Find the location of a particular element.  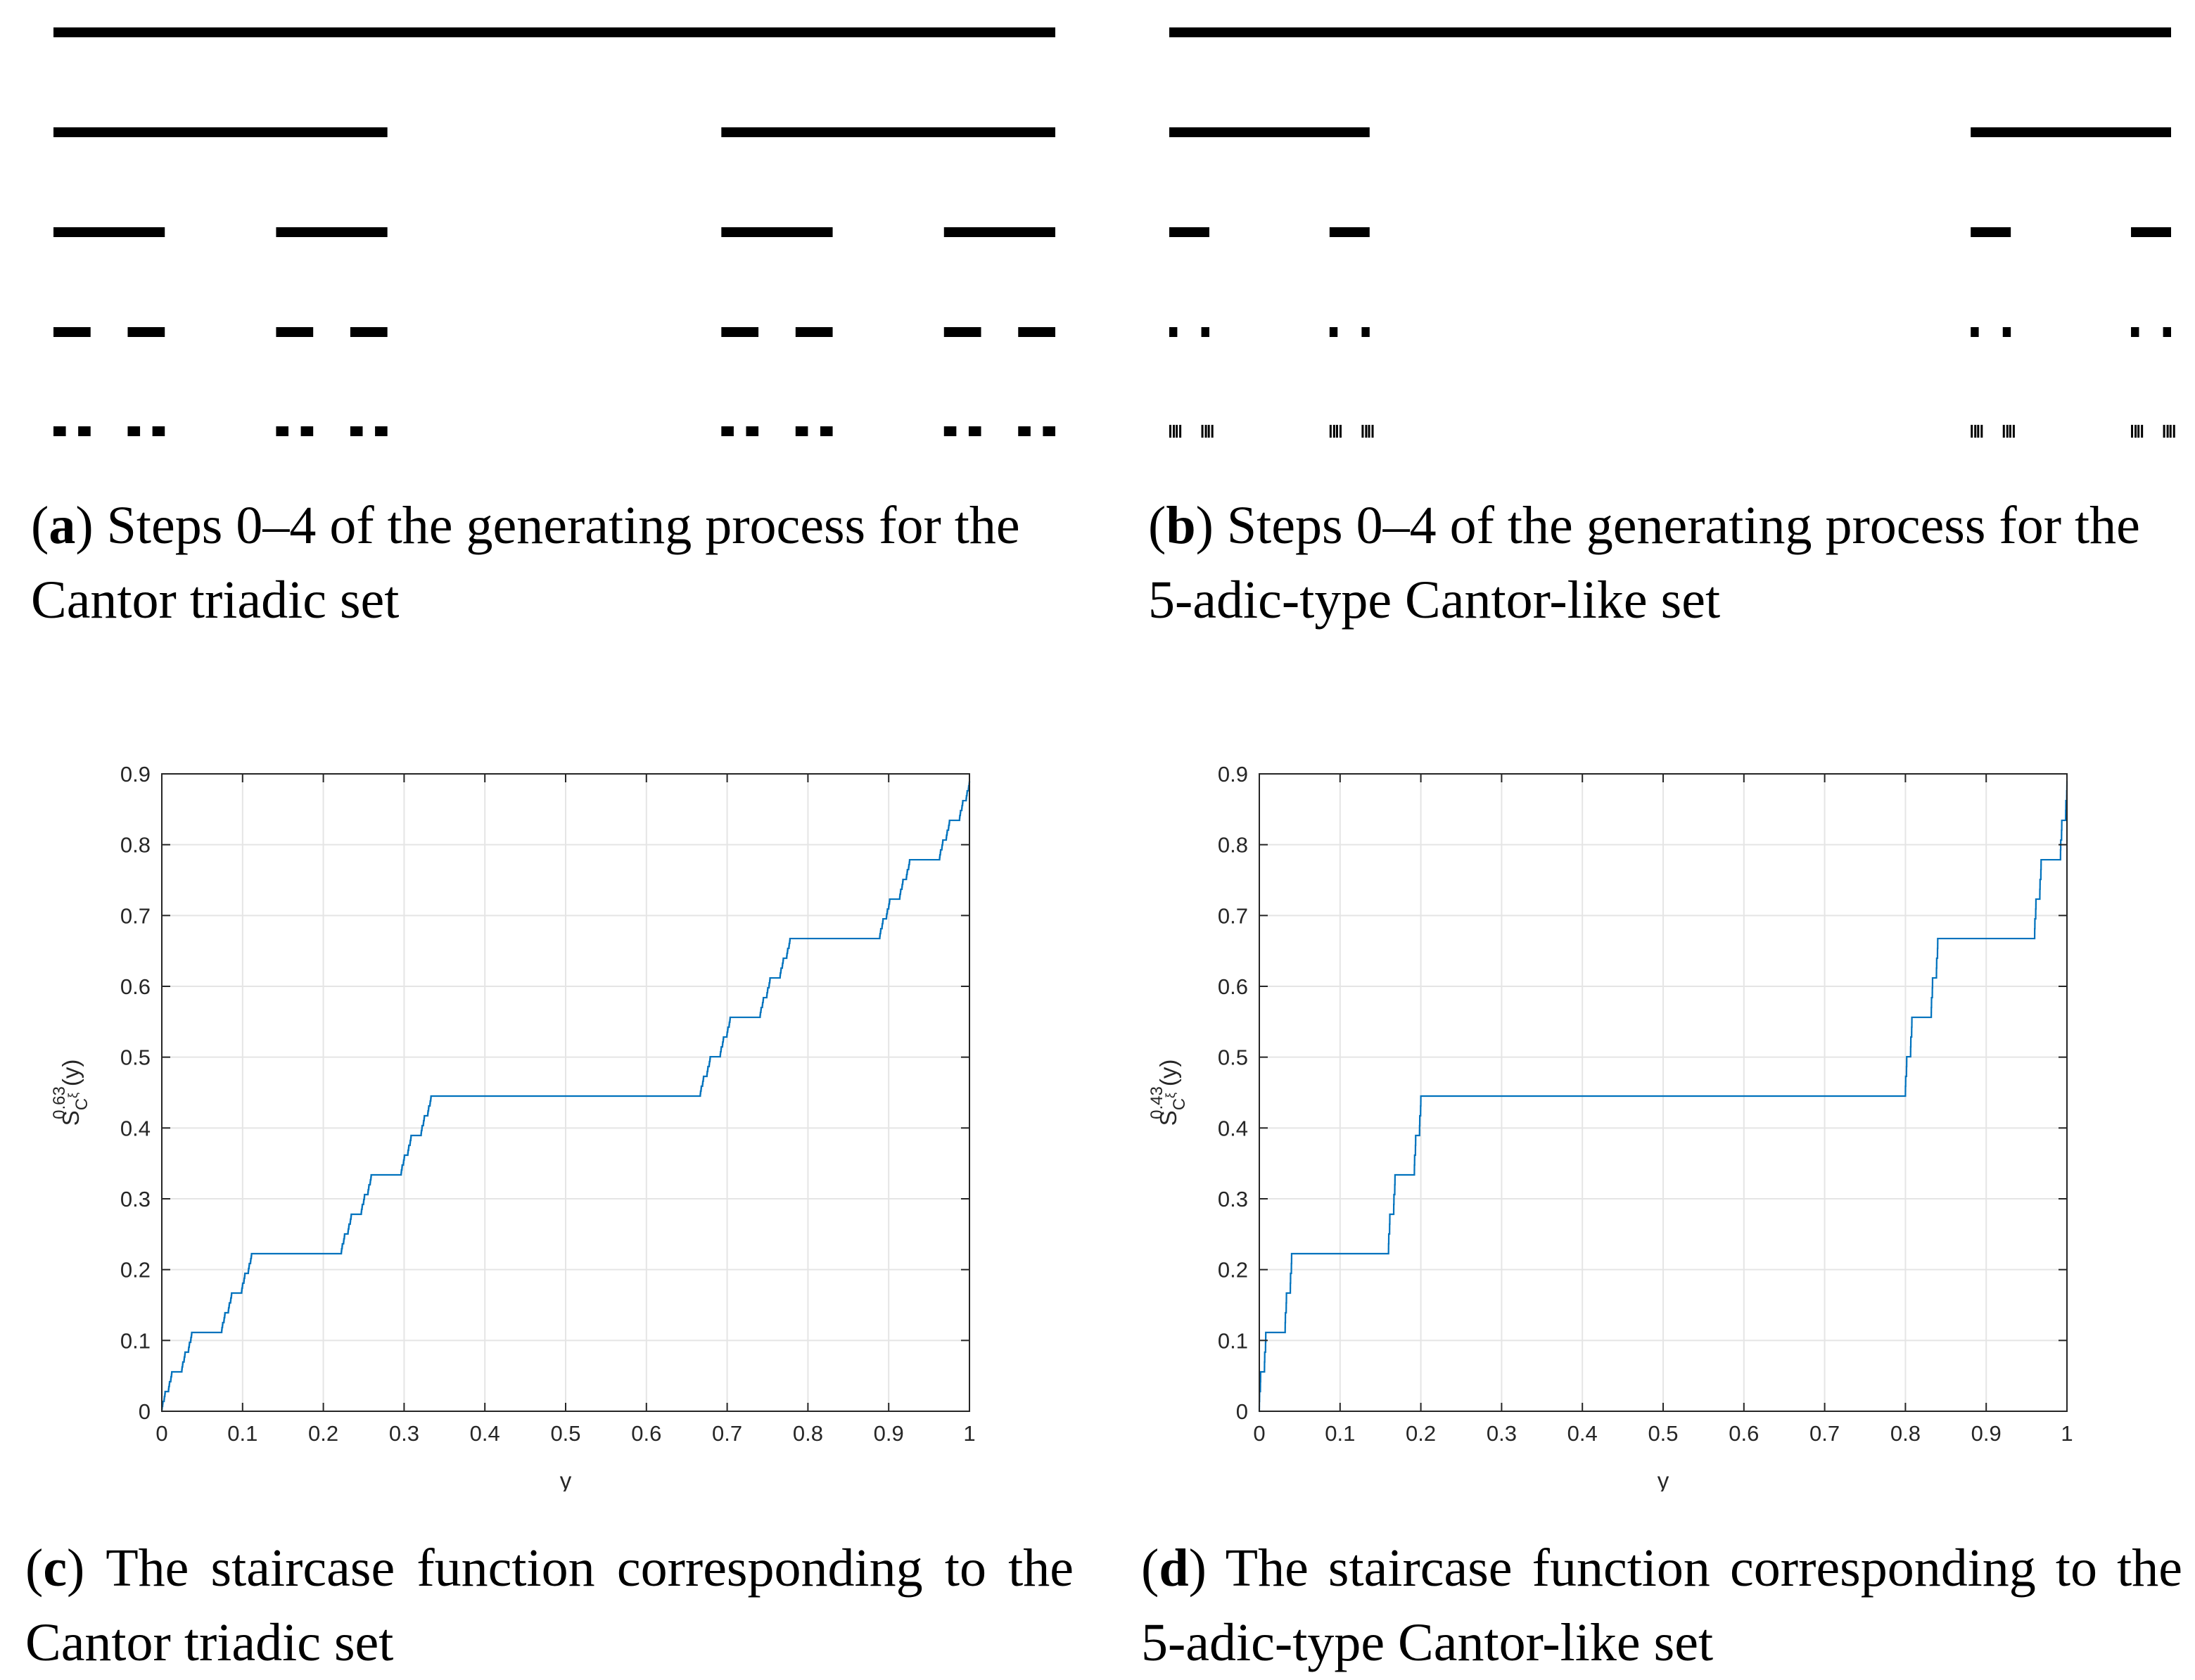

y-axis-label: SCξ0.63(y) is located at coordinates (70, 1093).